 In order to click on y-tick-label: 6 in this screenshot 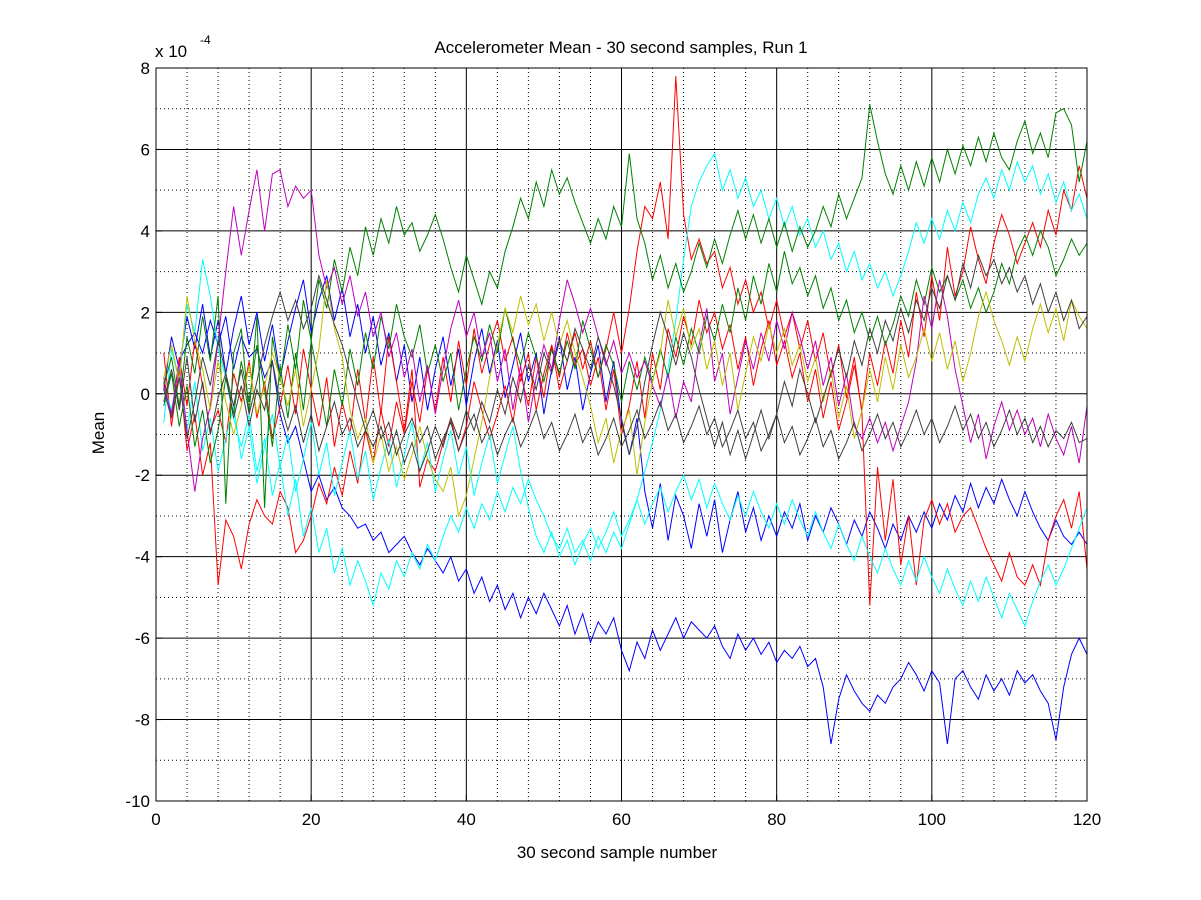, I will do `click(145, 149)`.